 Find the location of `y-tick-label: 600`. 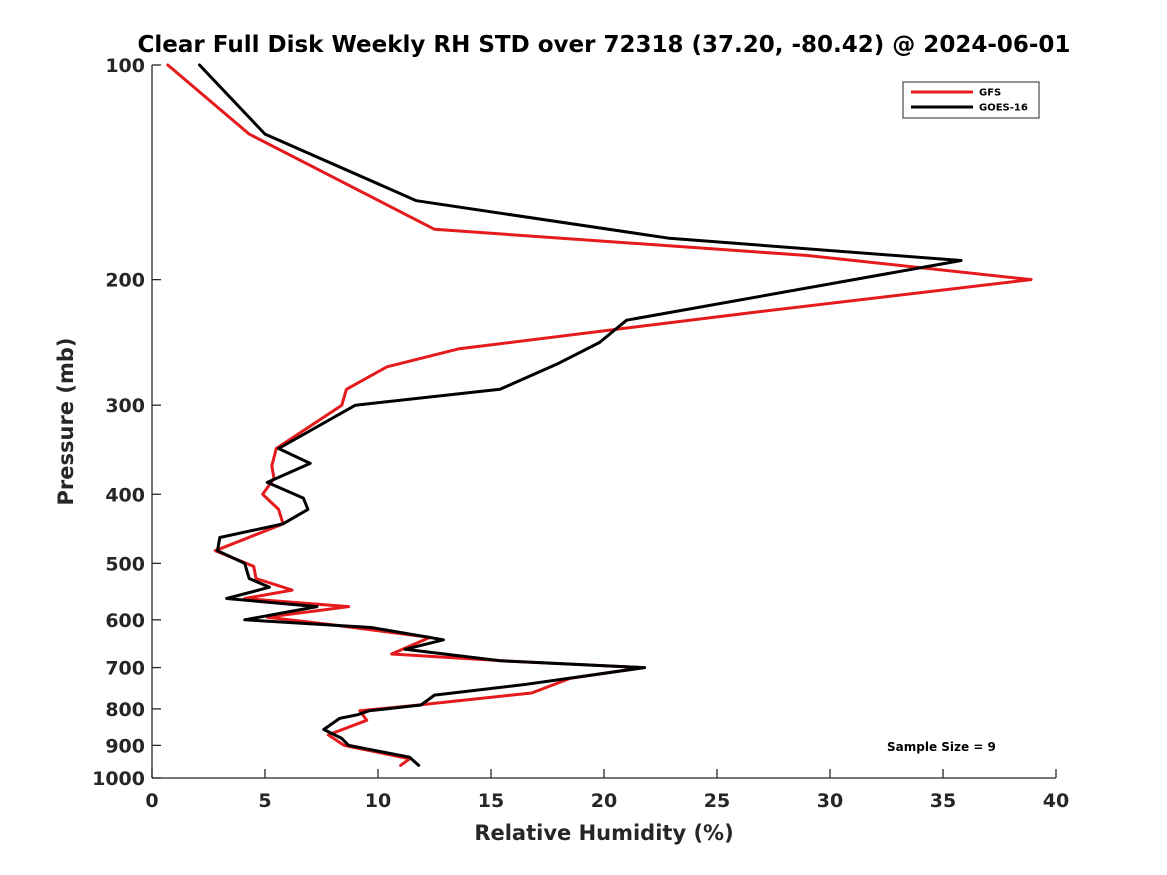

y-tick-label: 600 is located at coordinates (125, 621).